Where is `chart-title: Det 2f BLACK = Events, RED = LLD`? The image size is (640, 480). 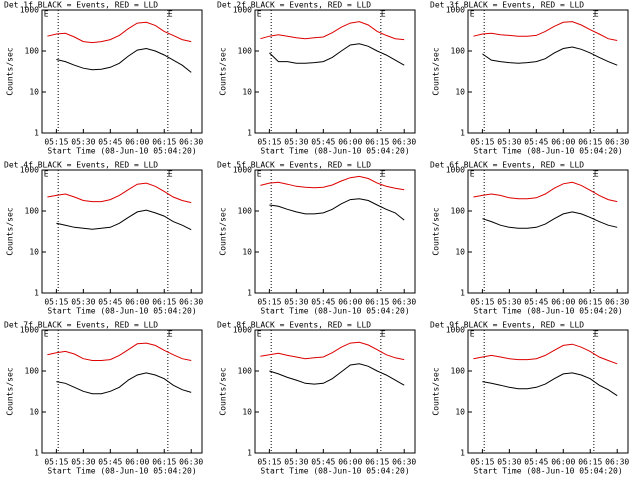 chart-title: Det 2f BLACK = Events, RED = LLD is located at coordinates (294, 5).